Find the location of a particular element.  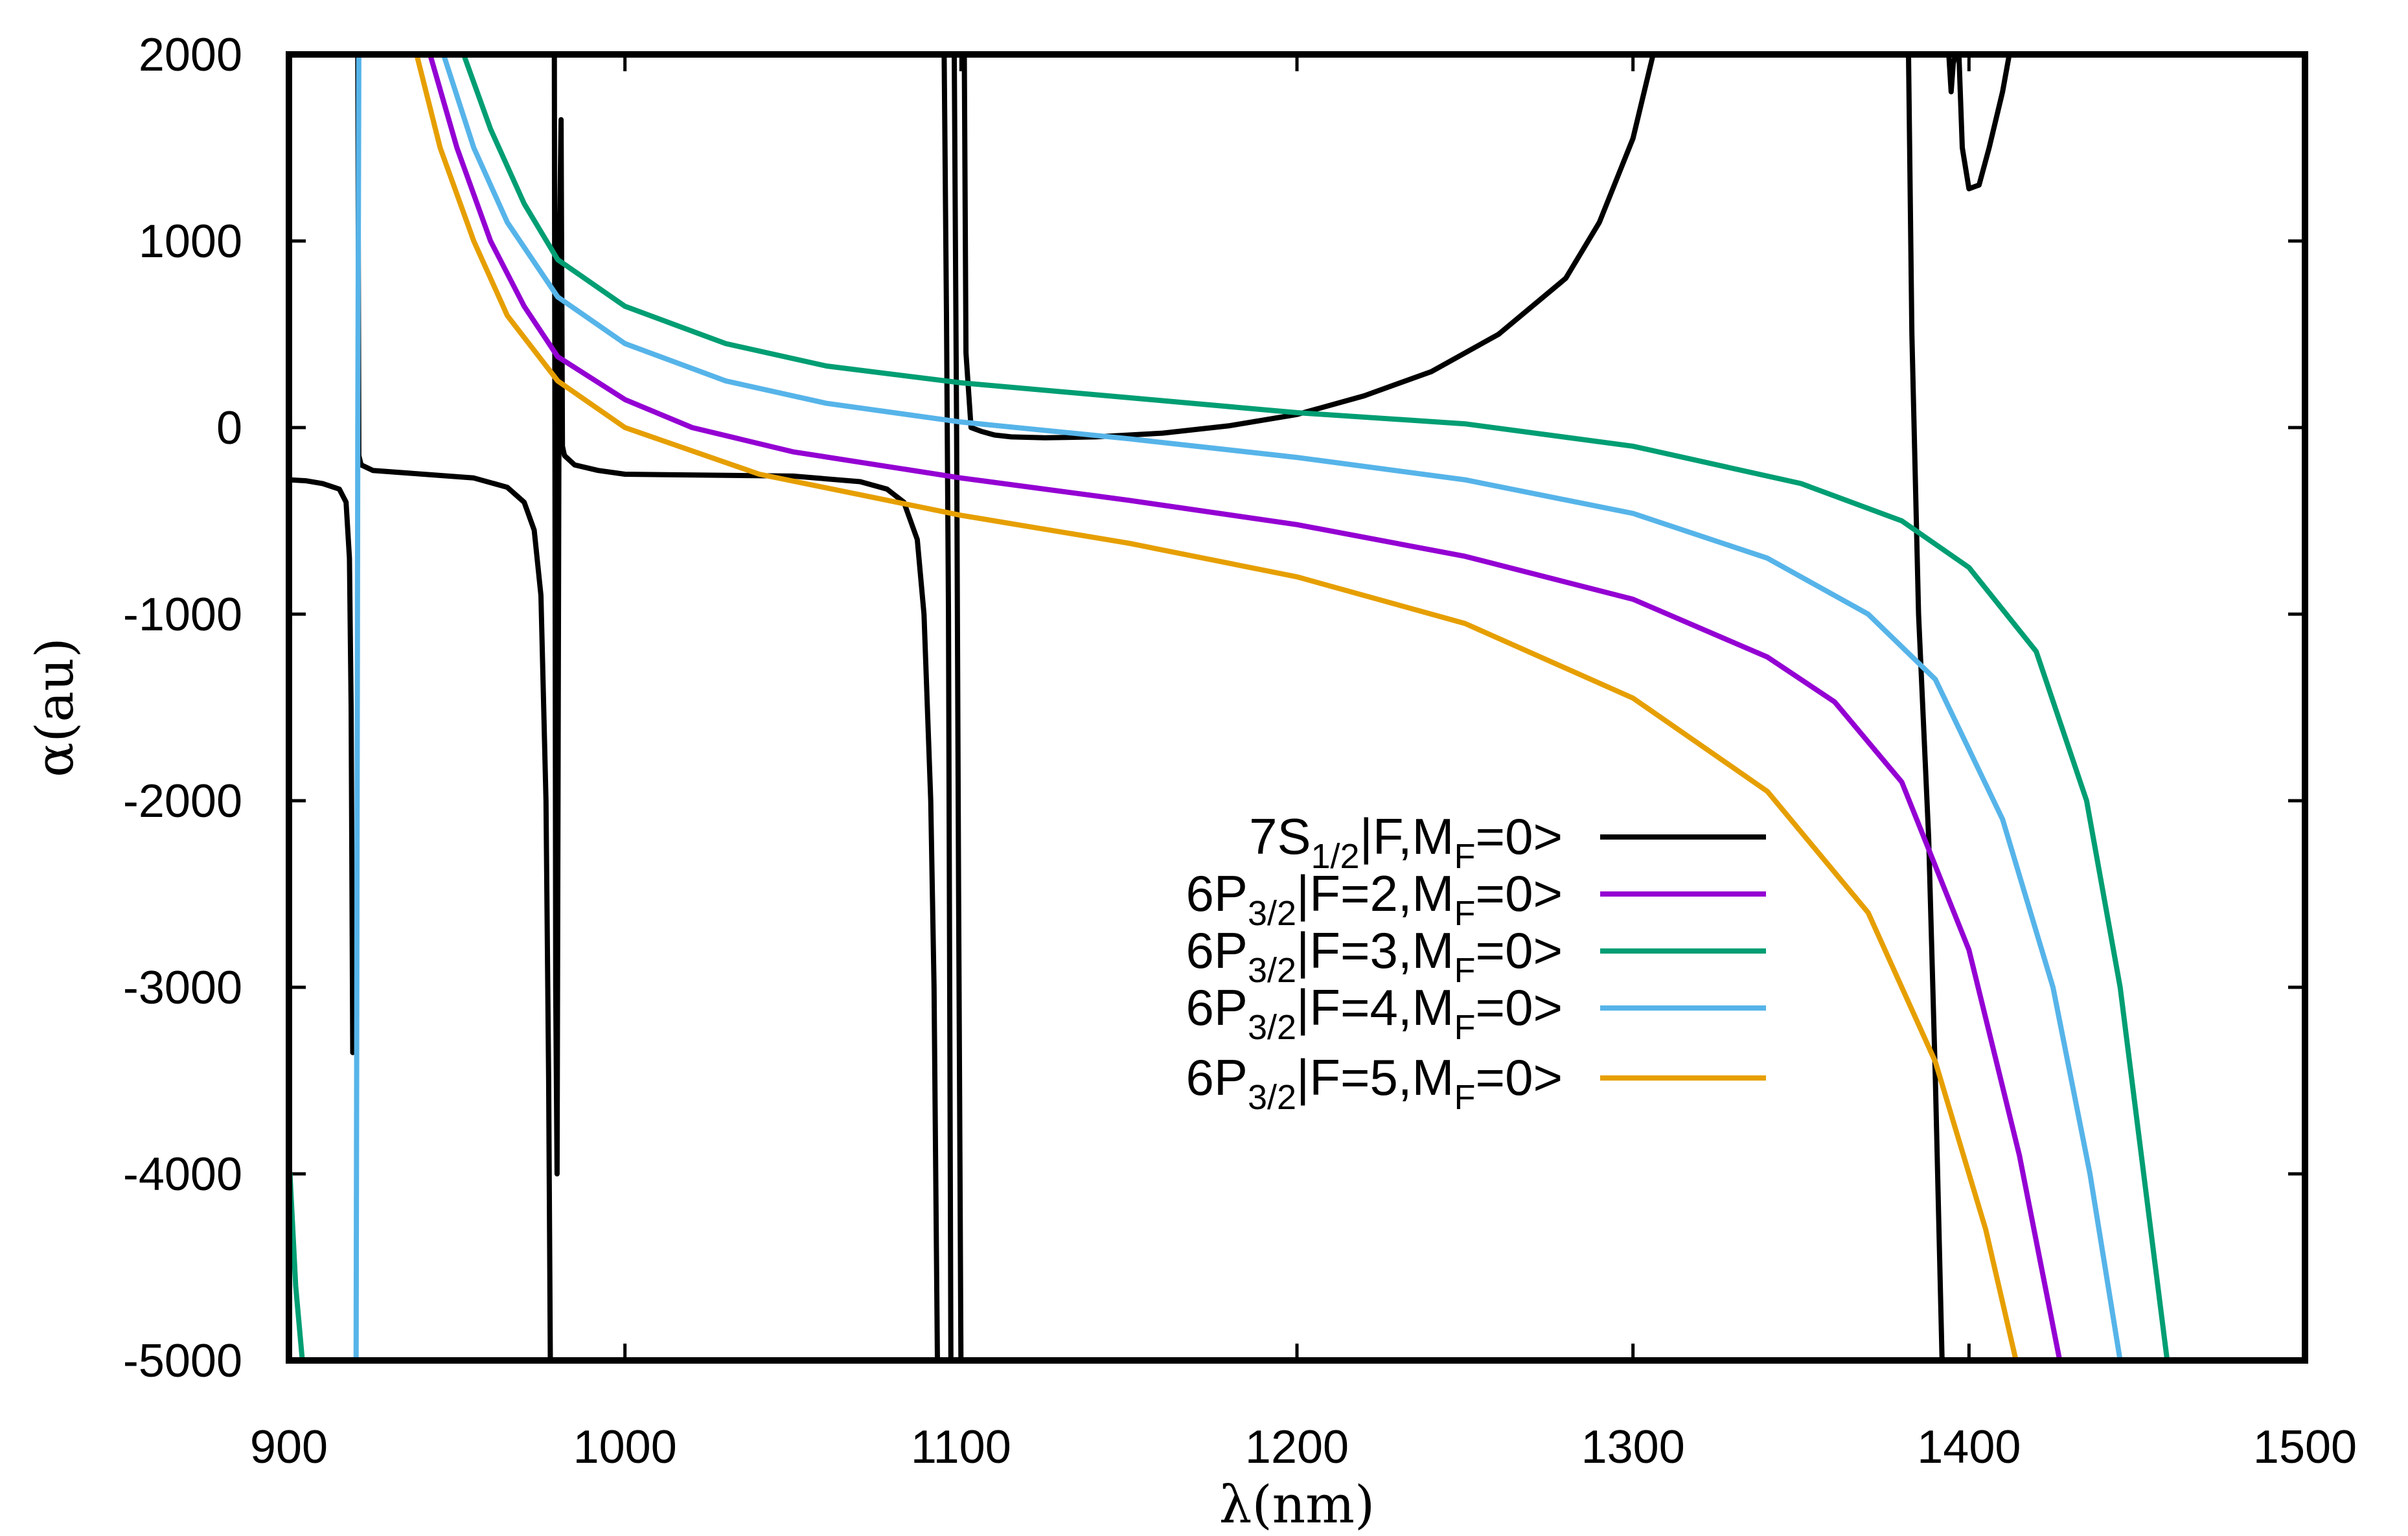

y-tick-label: 2000 is located at coordinates (190, 55).